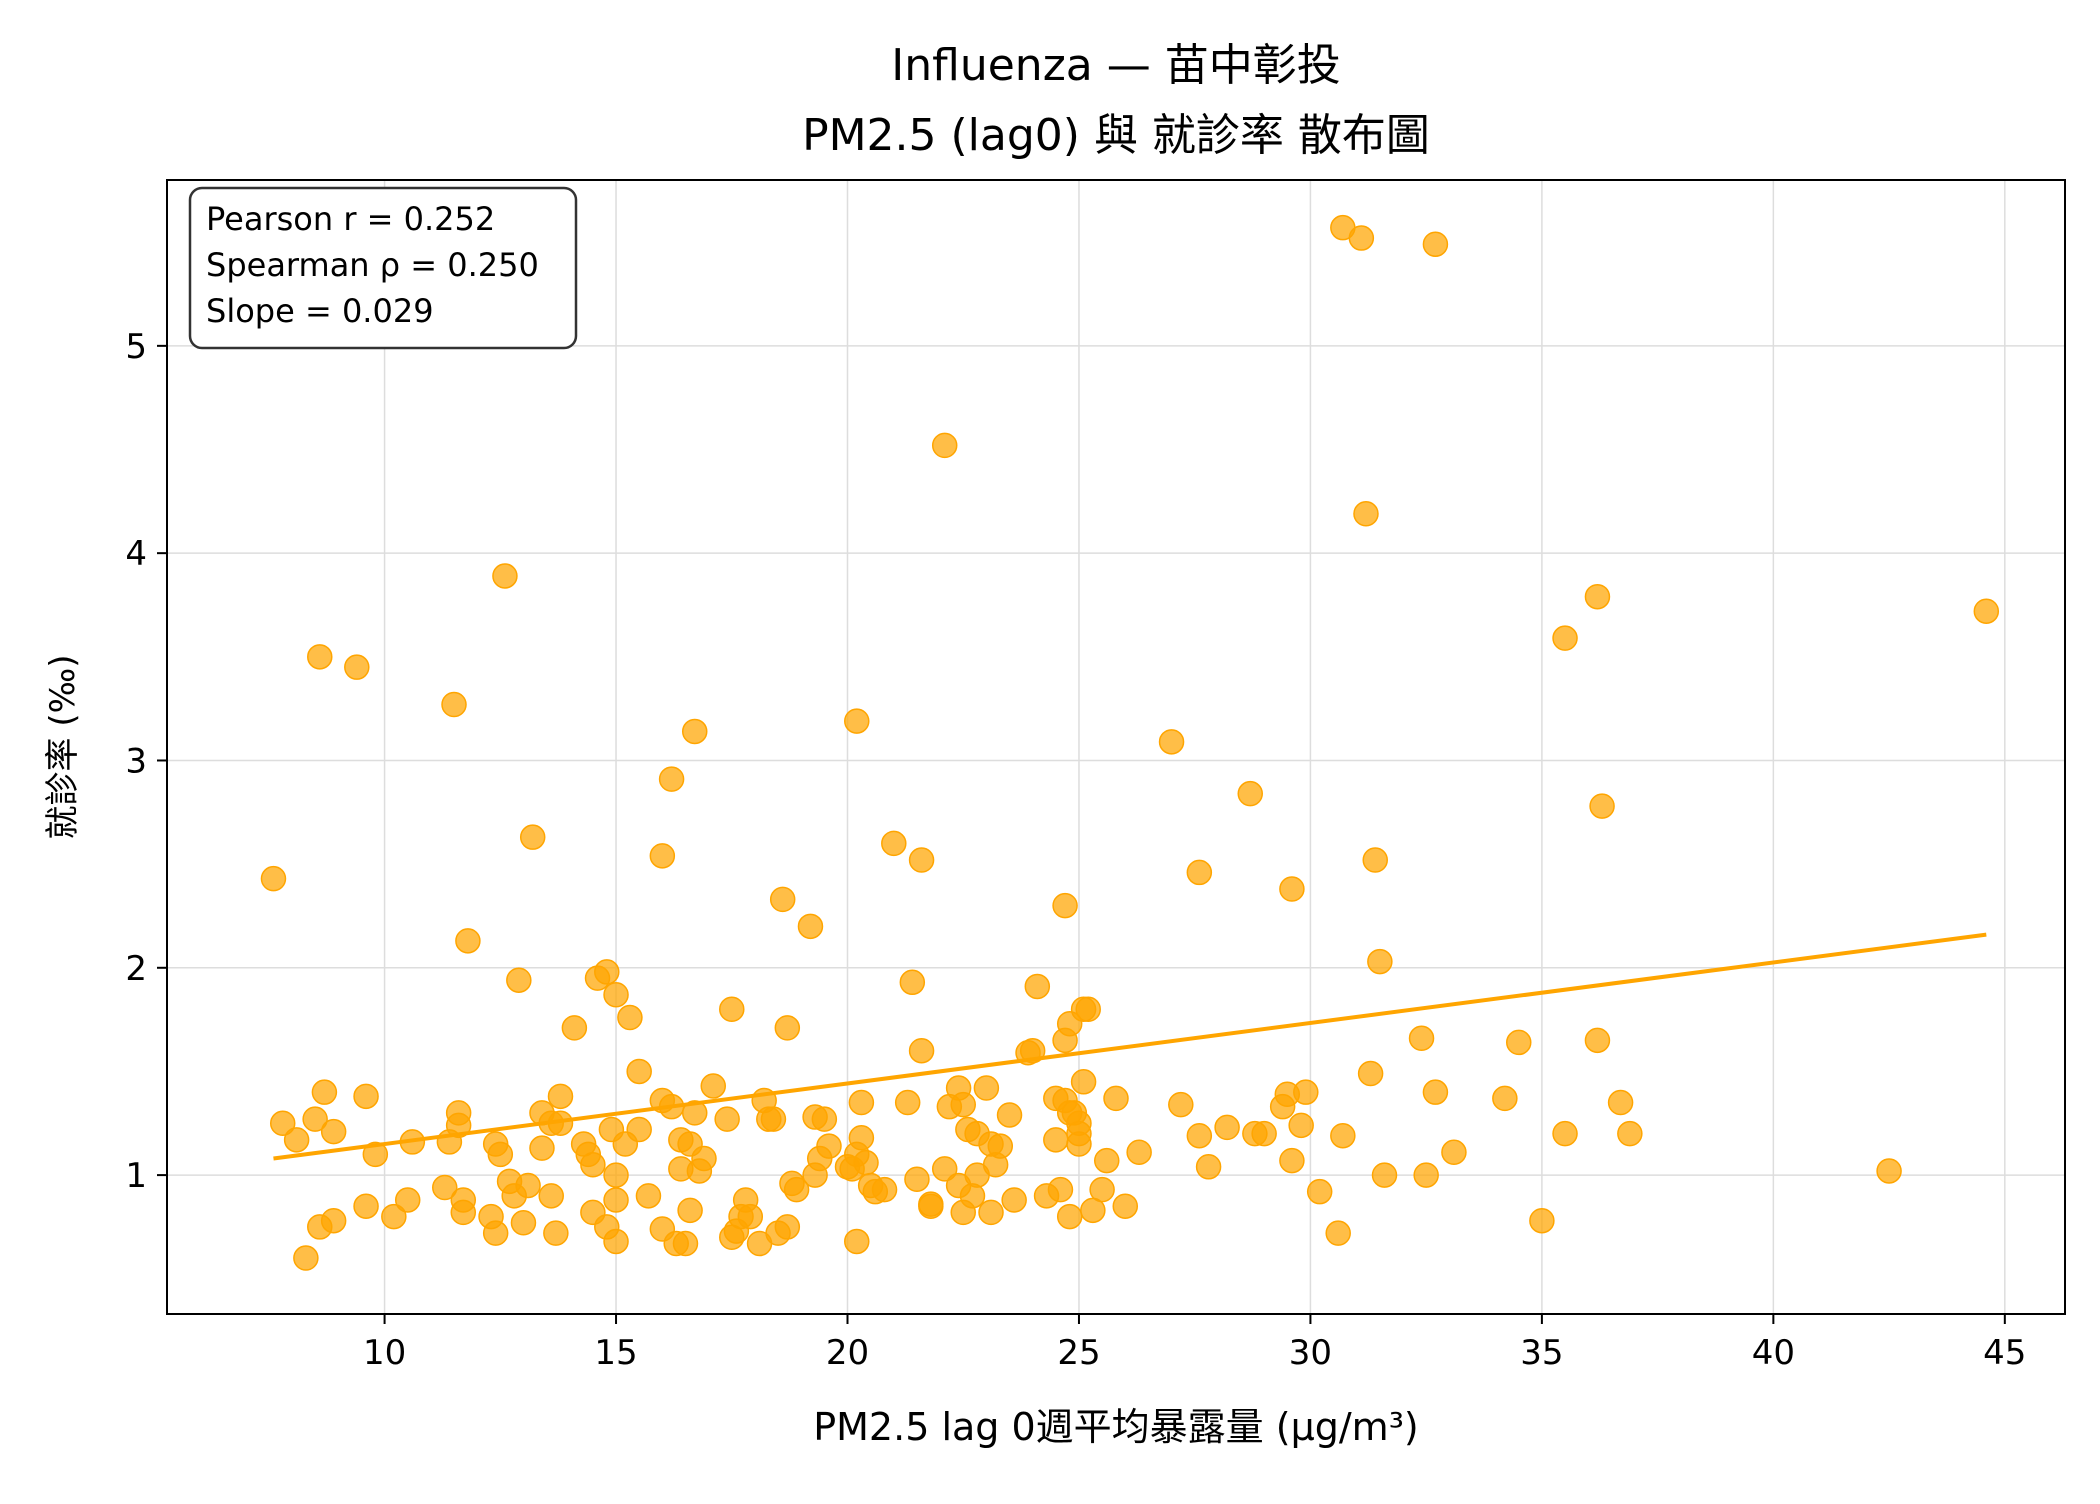 This screenshot has height=1504, width=2100. What do you see at coordinates (384, 1353) in the screenshot?
I see `x-tick-label: 10` at bounding box center [384, 1353].